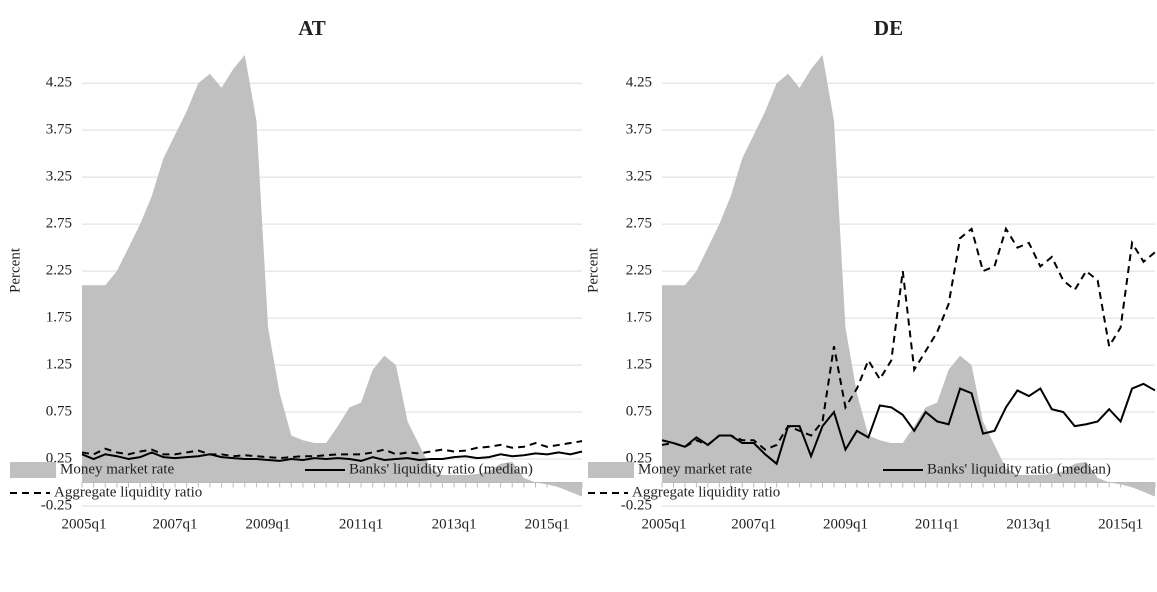 The height and width of the screenshot is (592, 1157). What do you see at coordinates (888, 28) in the screenshot?
I see `chart-title: DE` at bounding box center [888, 28].